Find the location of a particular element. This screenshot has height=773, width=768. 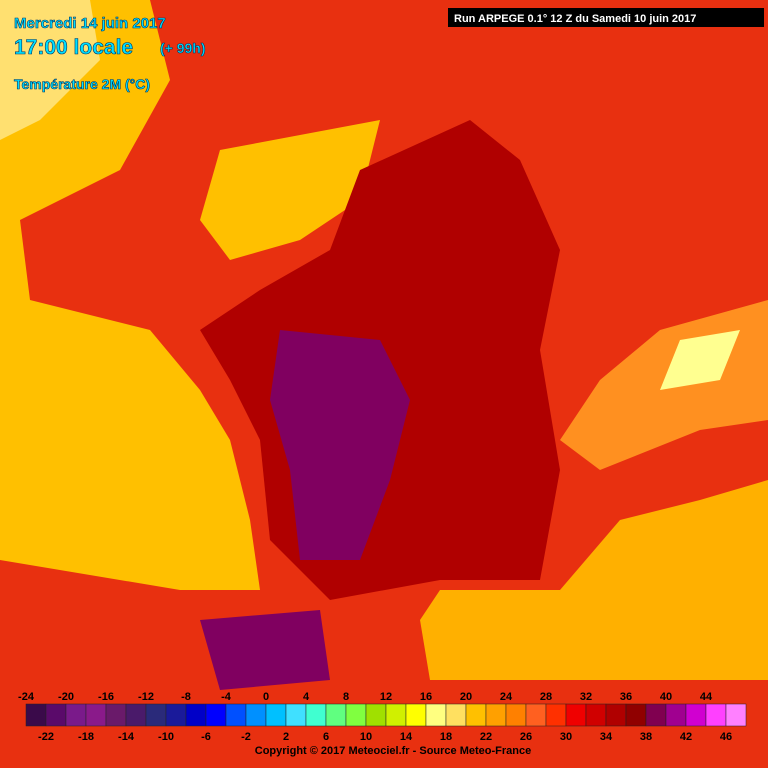

legend-label: -12 is located at coordinates (146, 697).